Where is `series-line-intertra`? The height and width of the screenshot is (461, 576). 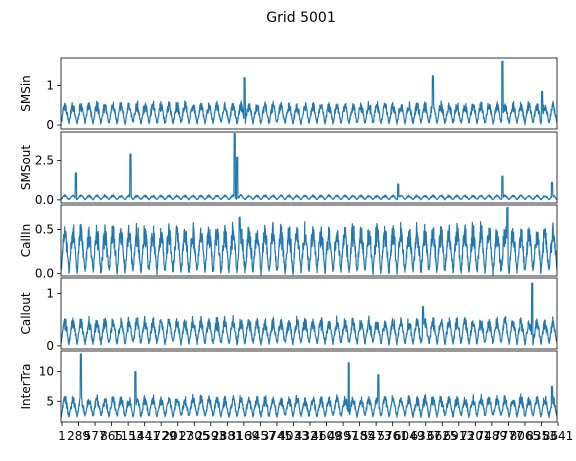
series-line-intertra is located at coordinates (309, 386).